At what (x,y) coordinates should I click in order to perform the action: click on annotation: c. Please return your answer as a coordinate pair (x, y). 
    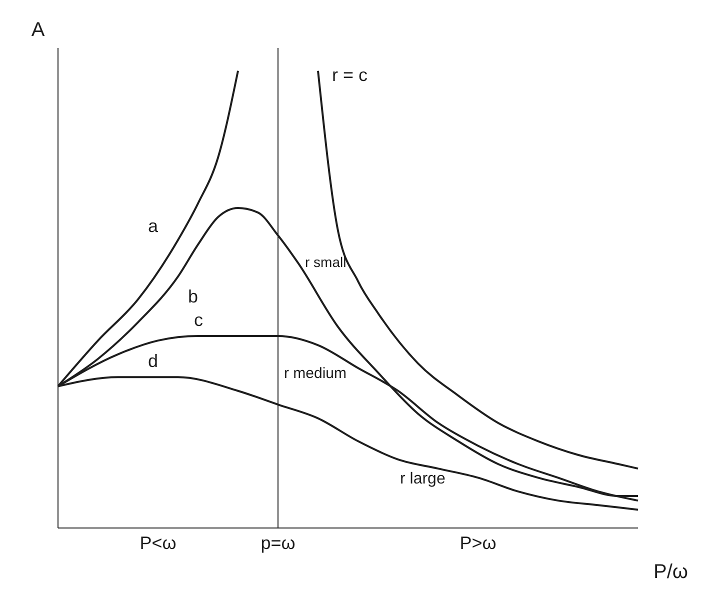
    Looking at the image, I should click on (198, 320).